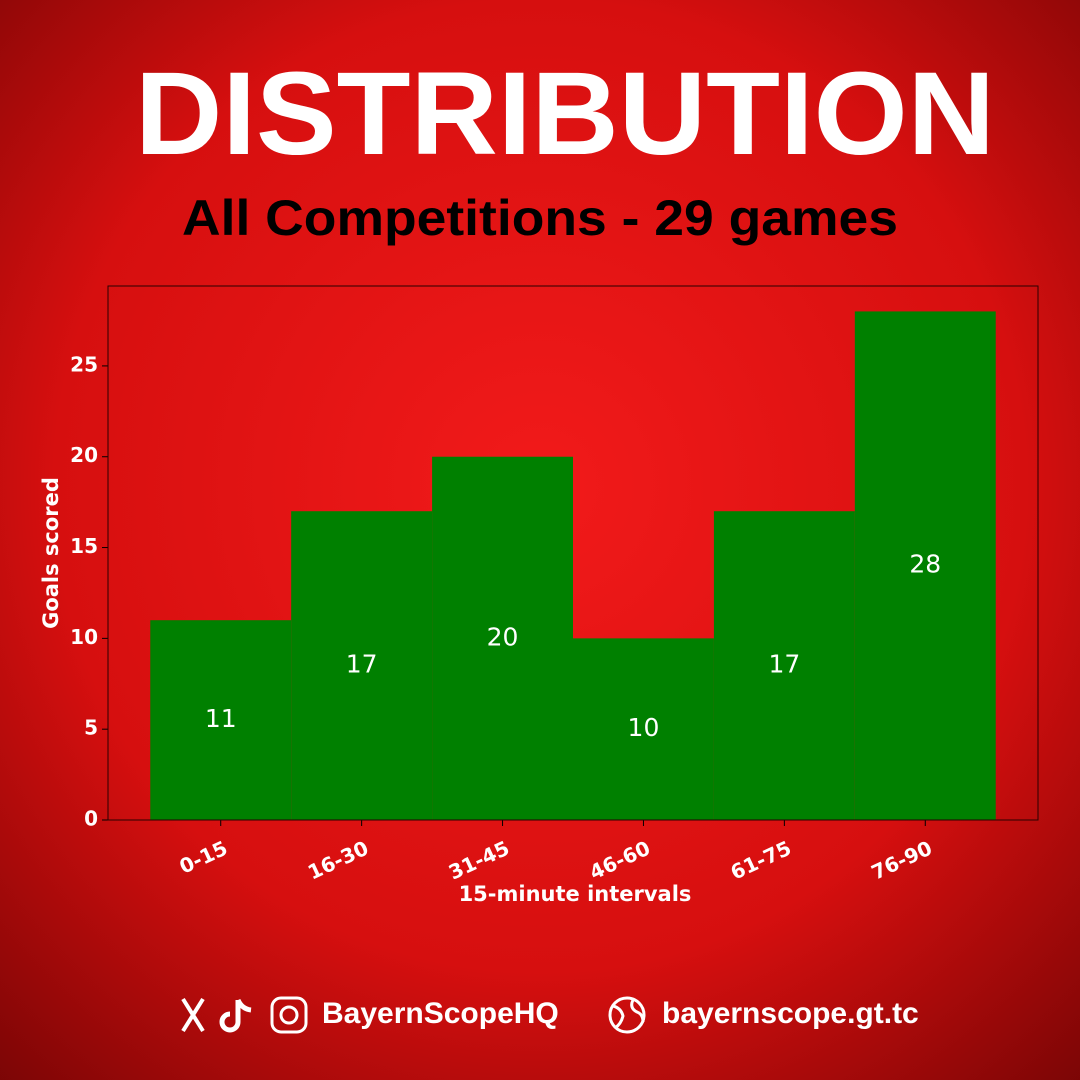 The height and width of the screenshot is (1080, 1080). What do you see at coordinates (84, 637) in the screenshot?
I see `y-tick-label: 10` at bounding box center [84, 637].